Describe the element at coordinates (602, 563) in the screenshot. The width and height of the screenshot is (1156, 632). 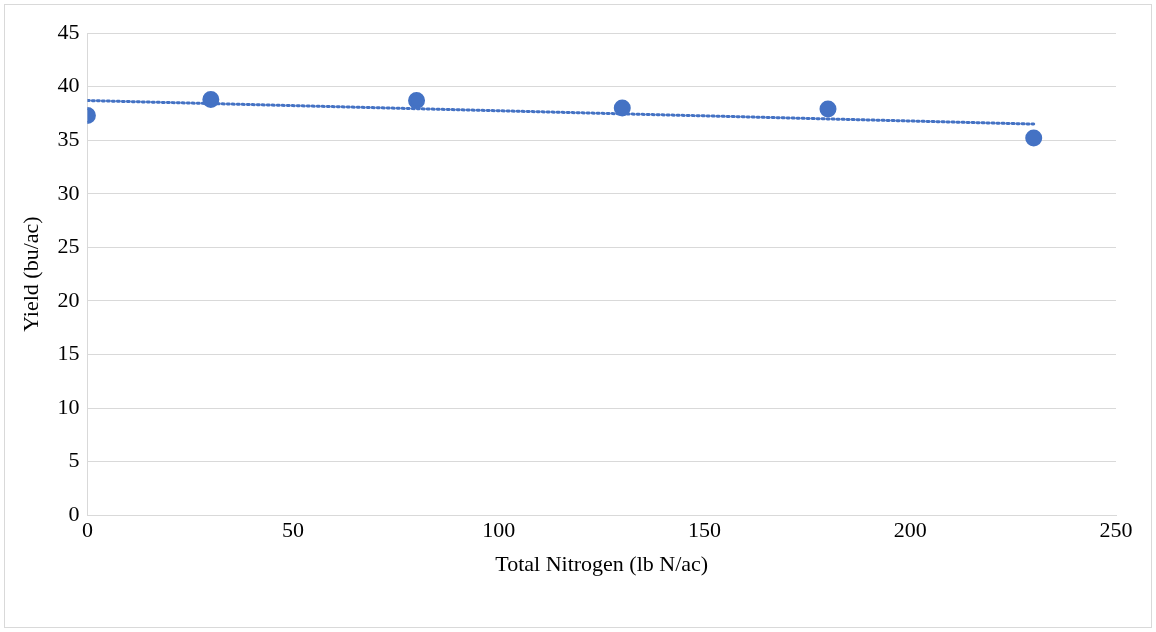
I see `x-axis-title: Total Nitrogen (lb N/ac)` at that location.